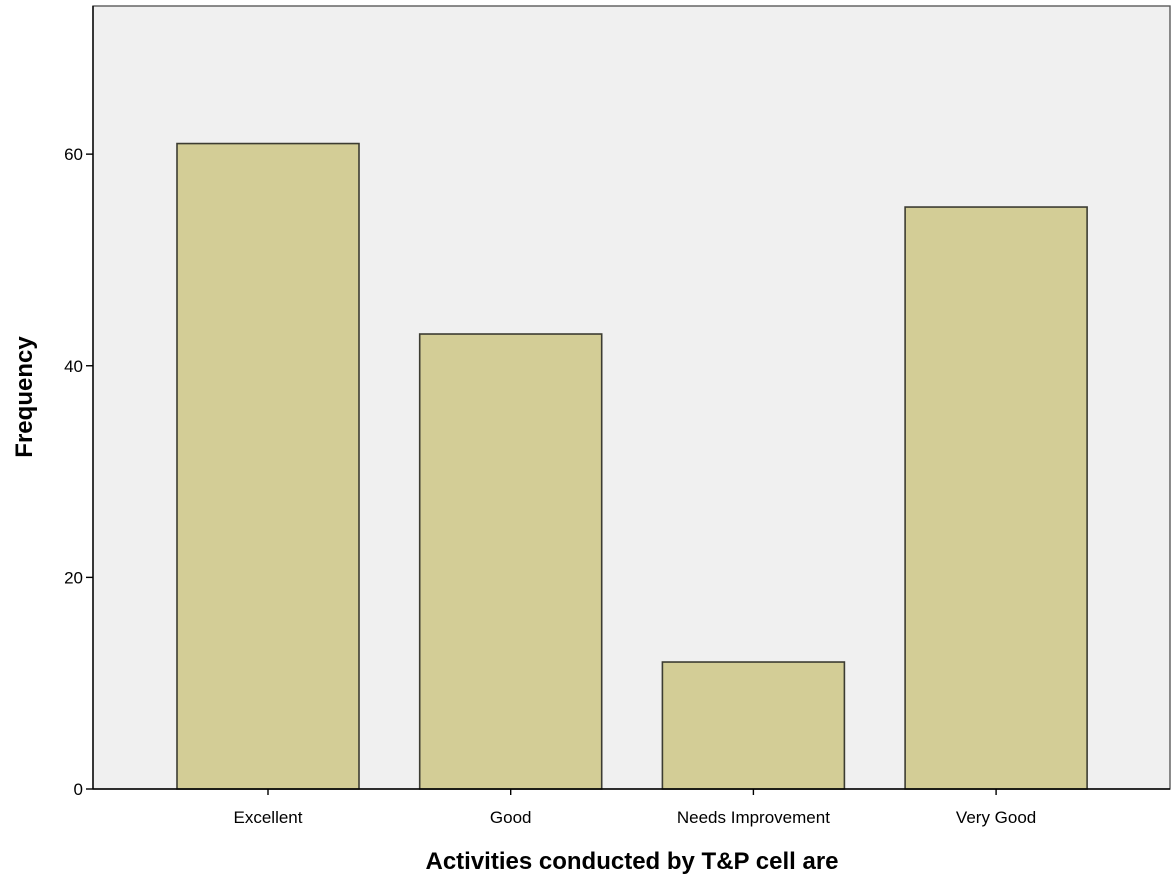 The image size is (1171, 879). I want to click on x-tick-label-very-good: Very Good, so click(996, 817).